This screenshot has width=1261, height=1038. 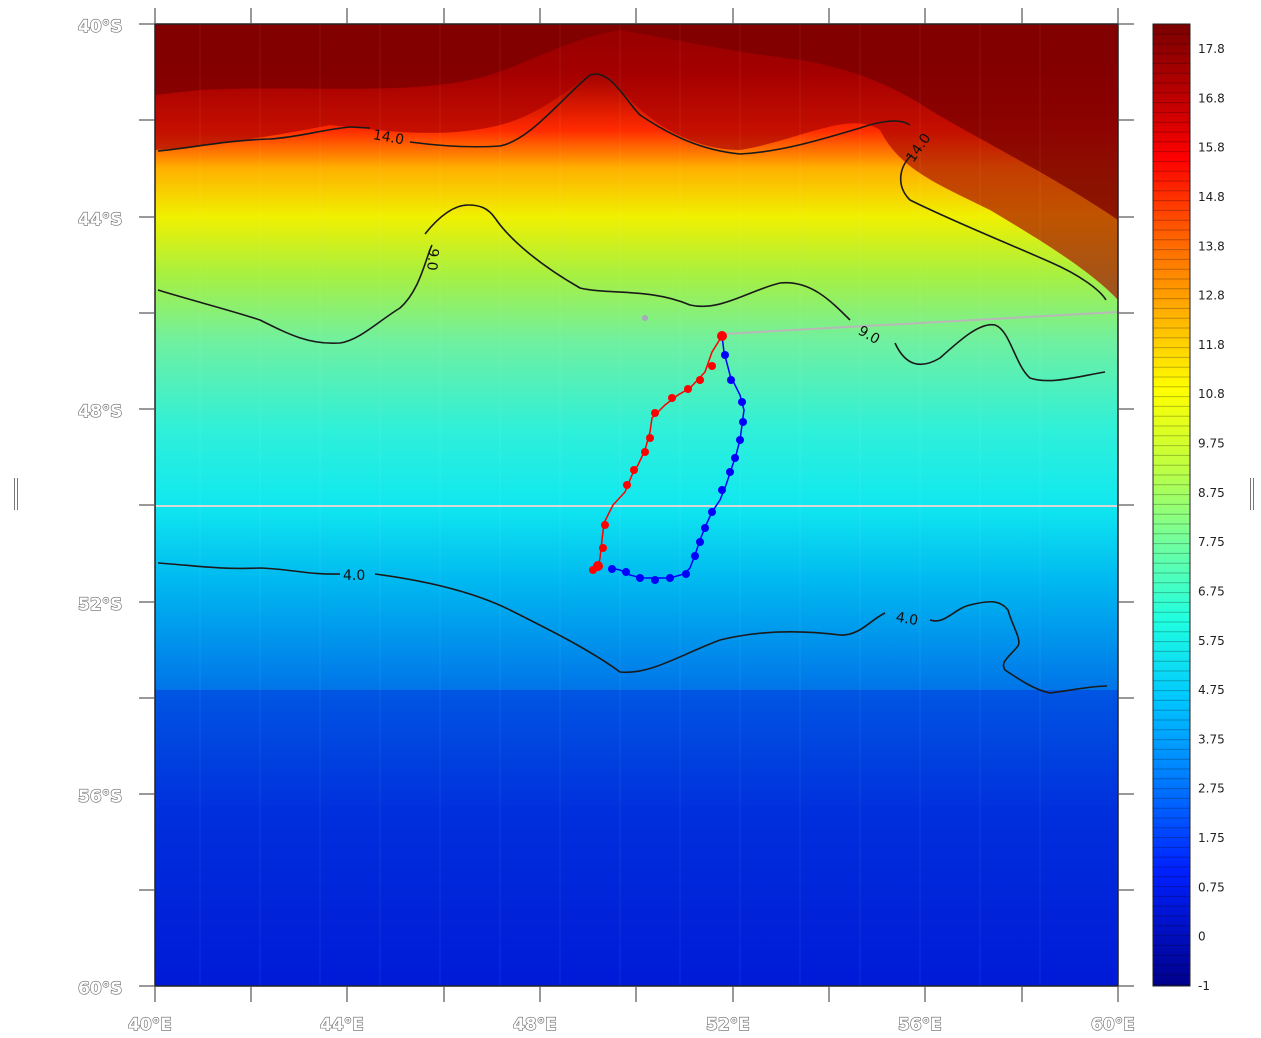 What do you see at coordinates (535, 1025) in the screenshot?
I see `lon-label: 48°E` at bounding box center [535, 1025].